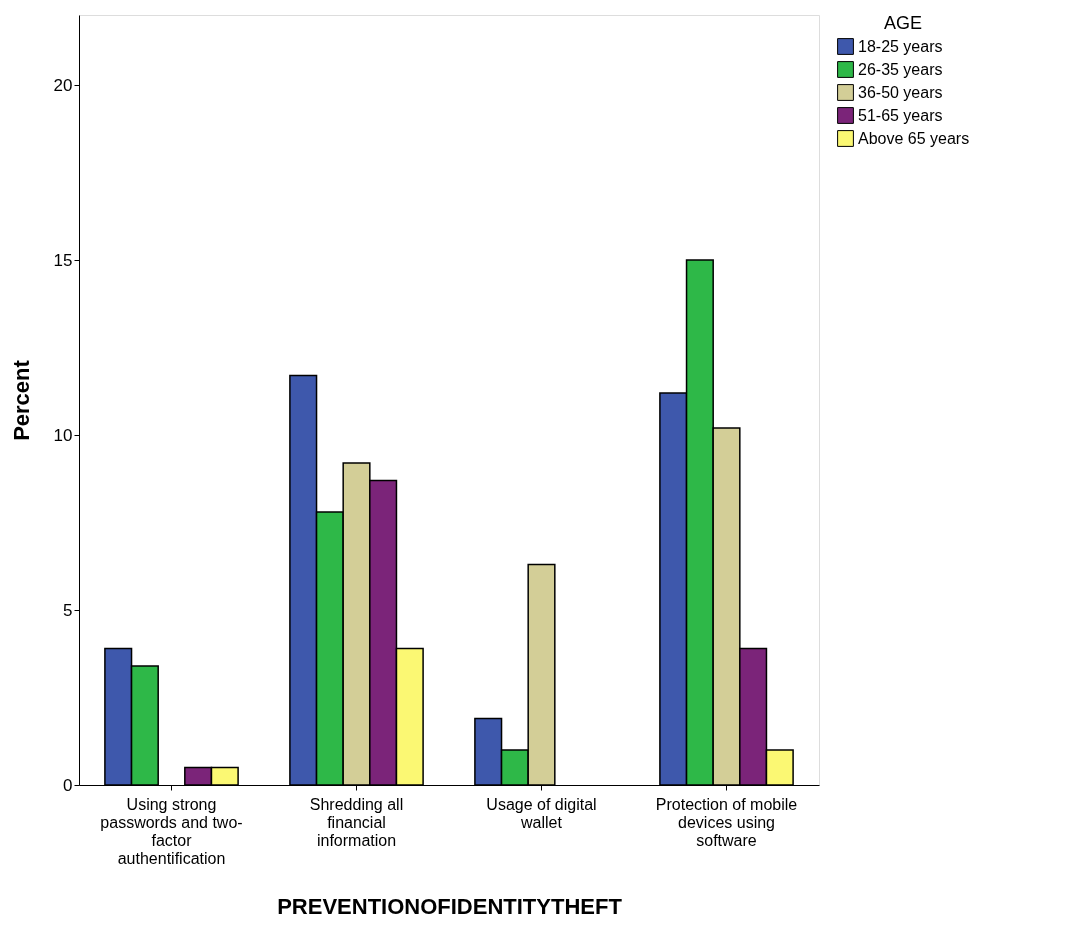  I want to click on legend-label: 26-35 years, so click(900, 69).